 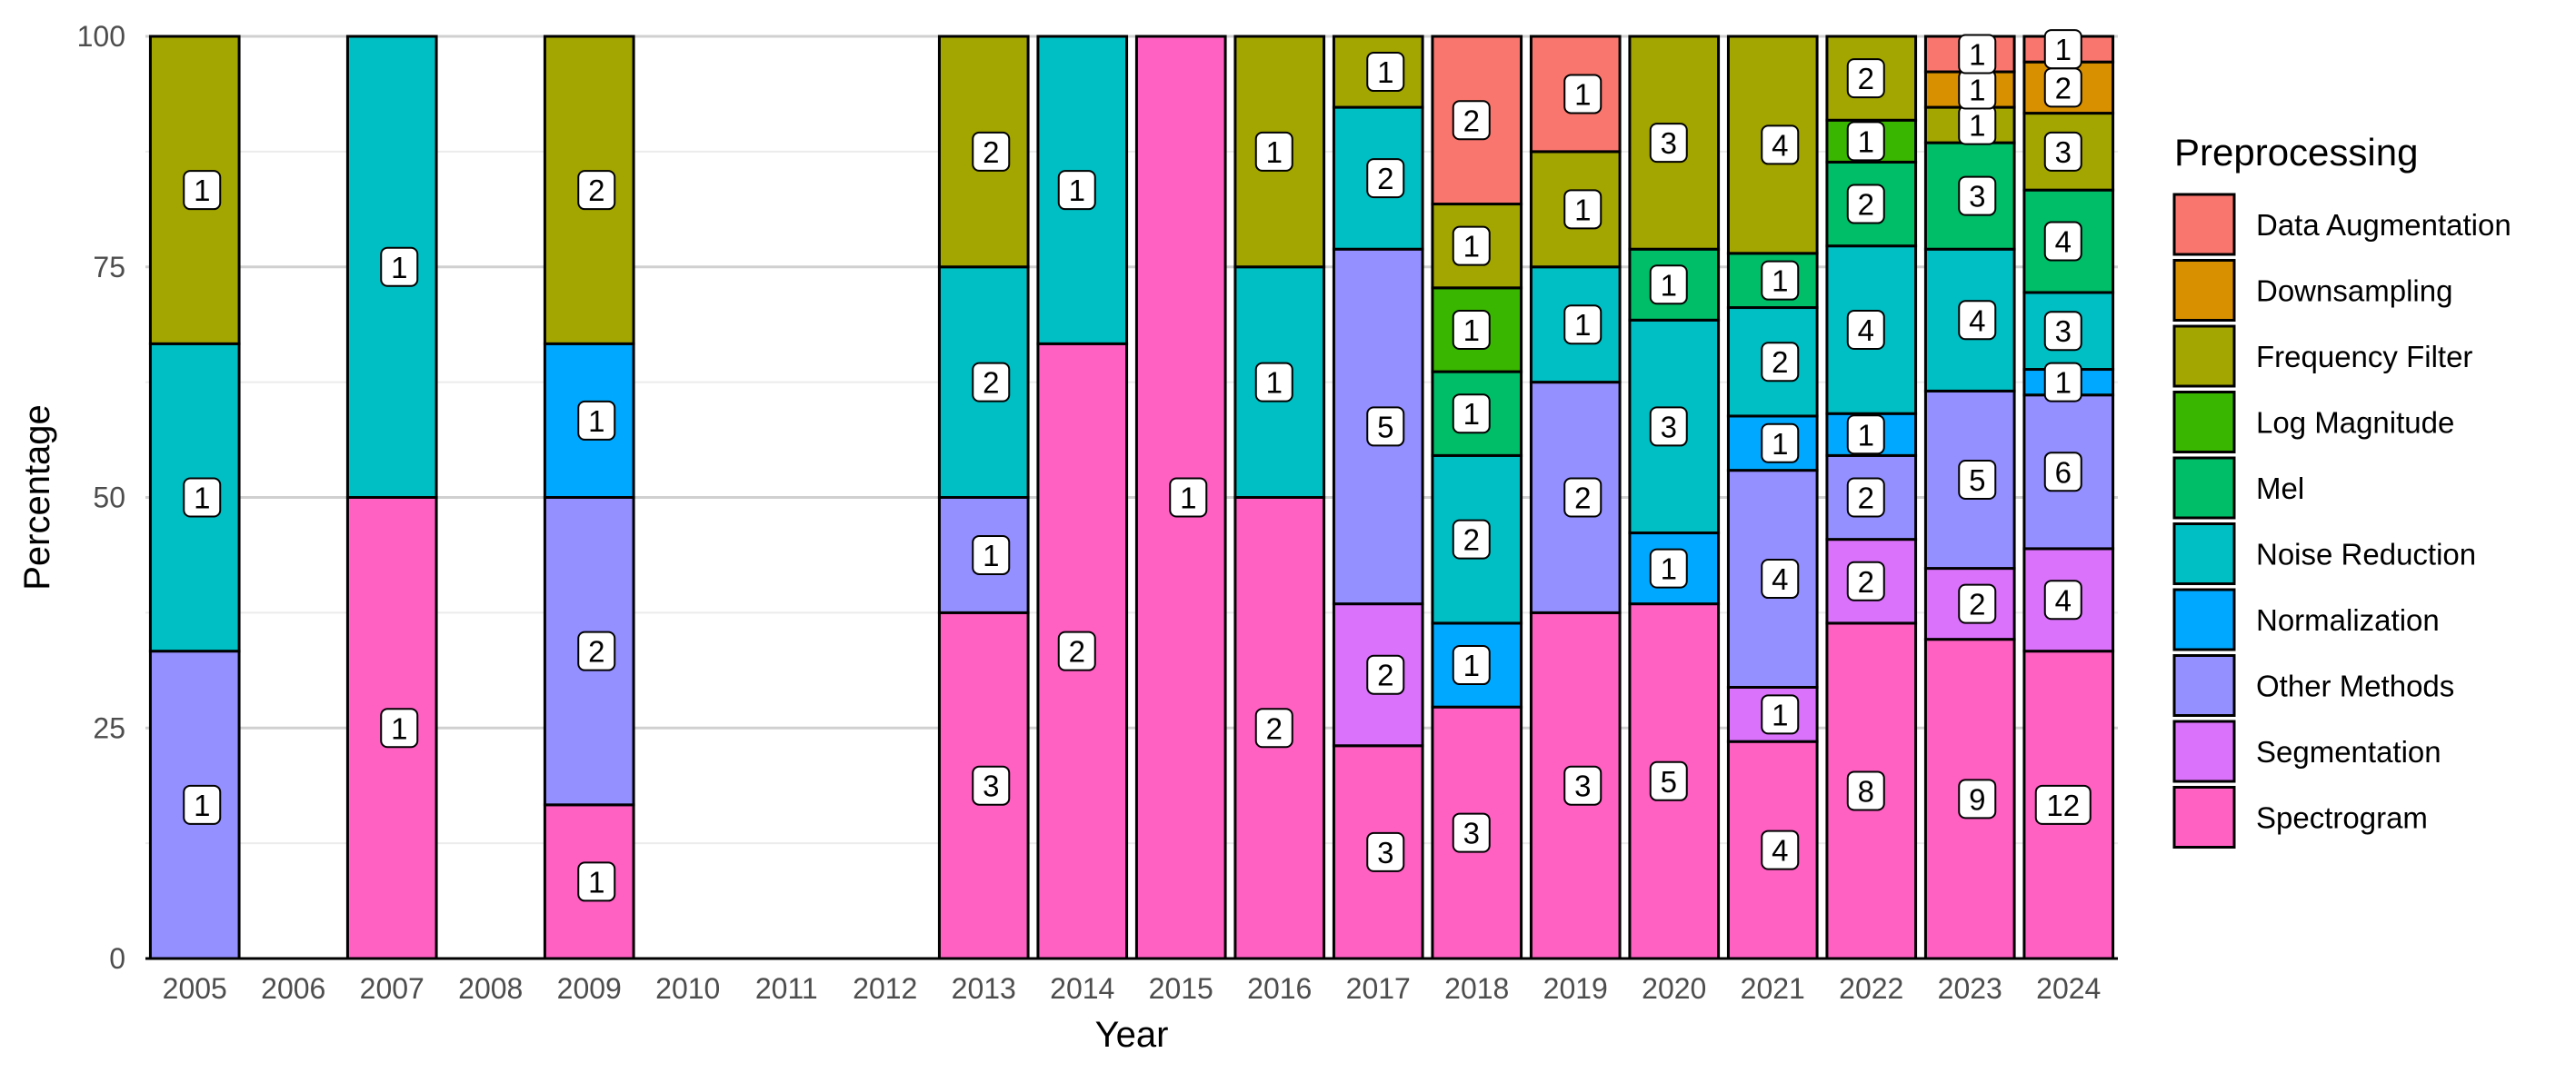 I want to click on x-tick-label: 2016, so click(x=1279, y=988).